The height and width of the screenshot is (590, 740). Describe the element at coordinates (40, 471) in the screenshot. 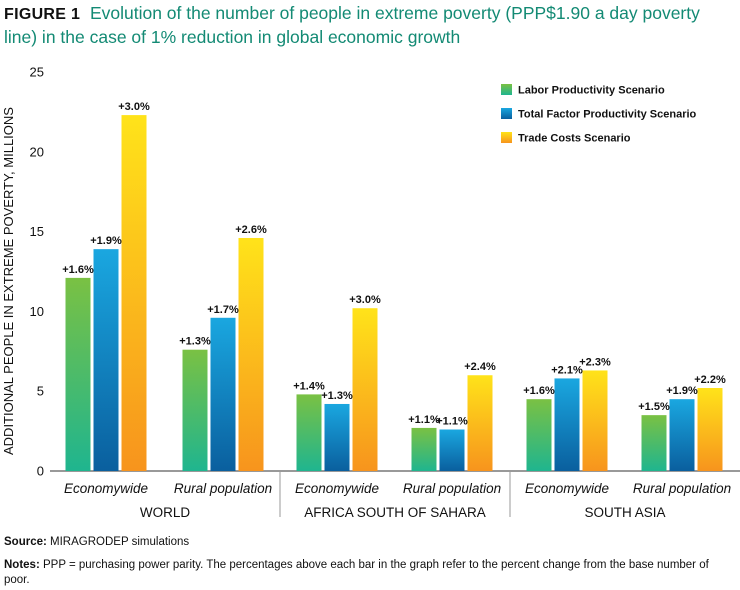

I see `y-tick-label: 0` at that location.